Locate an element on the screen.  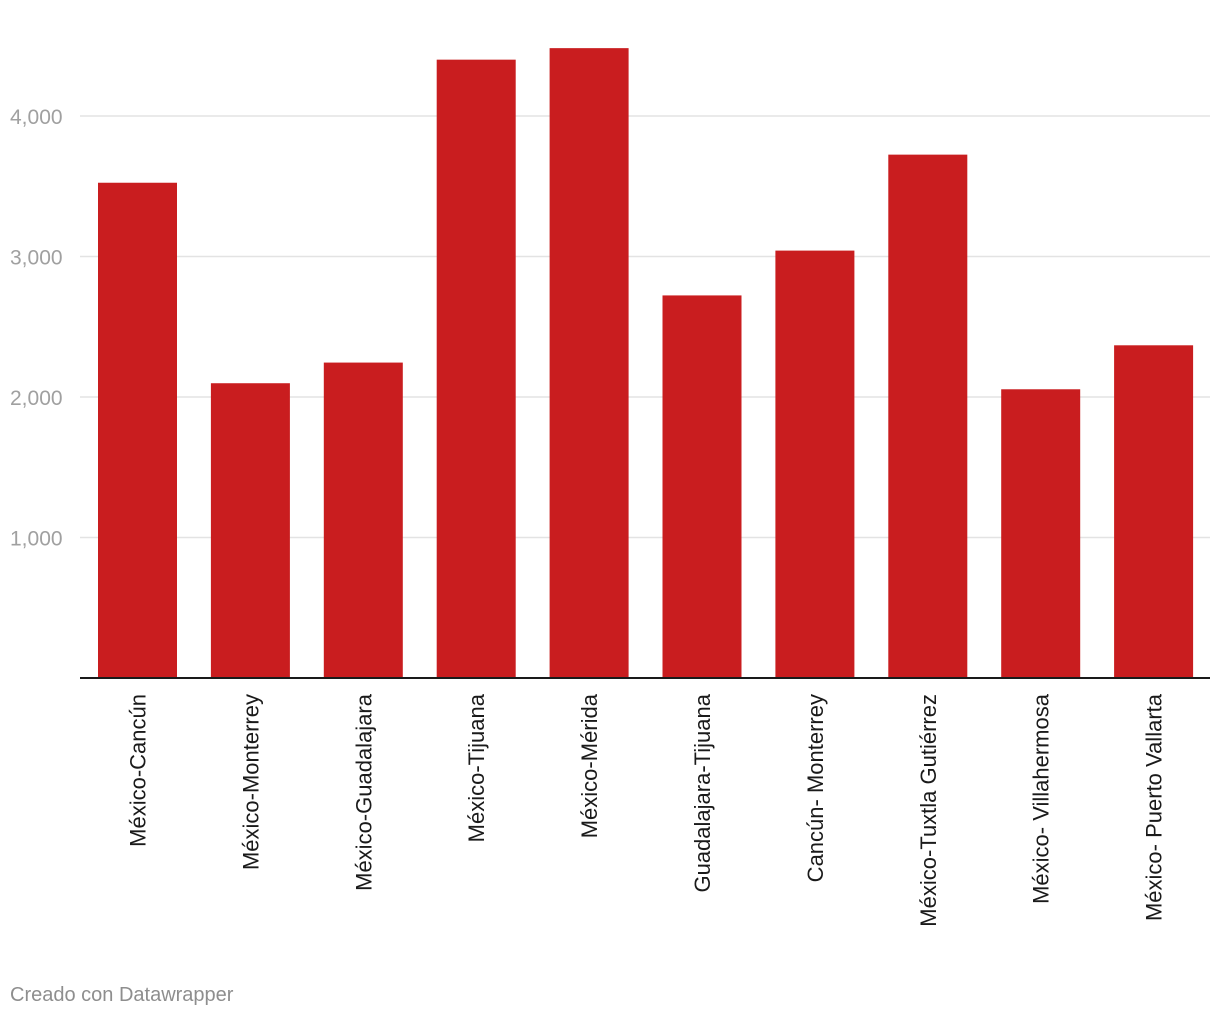
x-tick-label: México- Villahermosa is located at coordinates (1041, 798).